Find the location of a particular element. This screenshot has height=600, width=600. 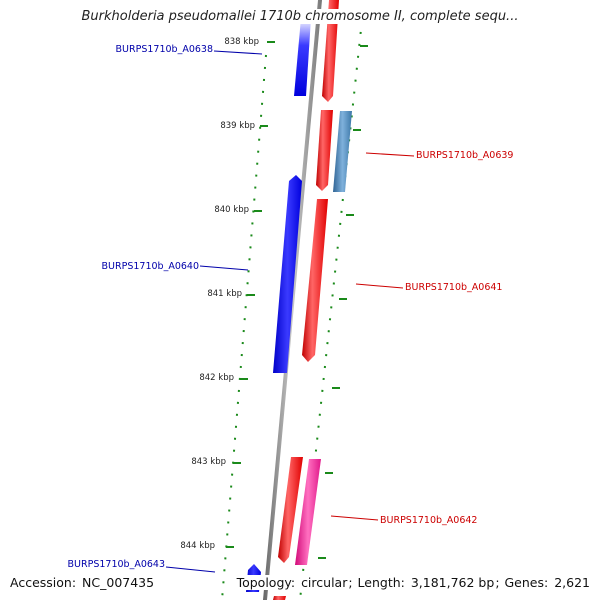

gene-BURPS1710b_A0639 is located at coordinates (342, 151).